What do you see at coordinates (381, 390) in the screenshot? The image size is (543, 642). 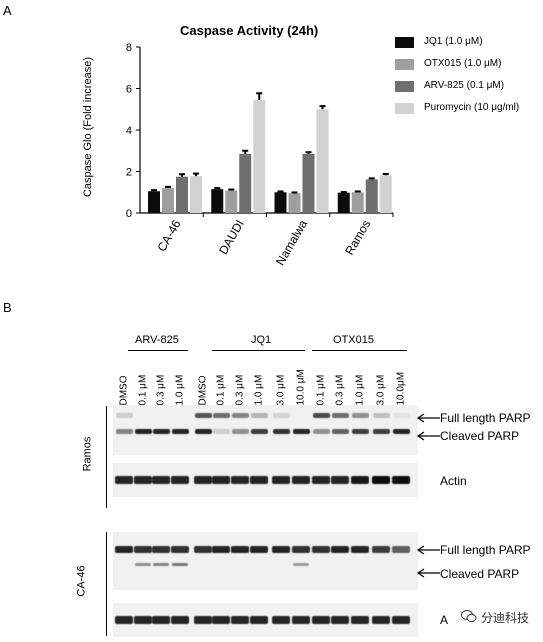 I see `lane-label: 3.0 μM` at bounding box center [381, 390].